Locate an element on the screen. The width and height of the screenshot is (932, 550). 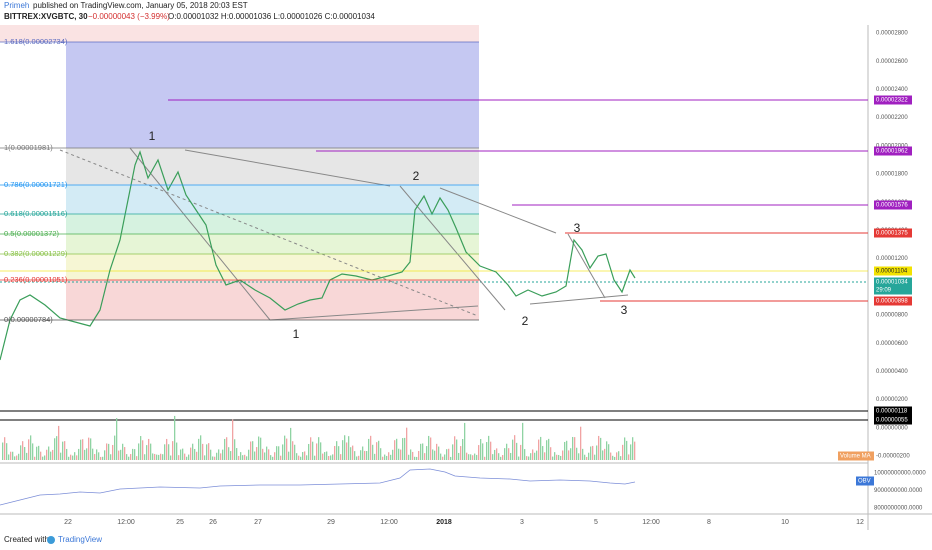
obv-line is located at coordinates (318, 487).